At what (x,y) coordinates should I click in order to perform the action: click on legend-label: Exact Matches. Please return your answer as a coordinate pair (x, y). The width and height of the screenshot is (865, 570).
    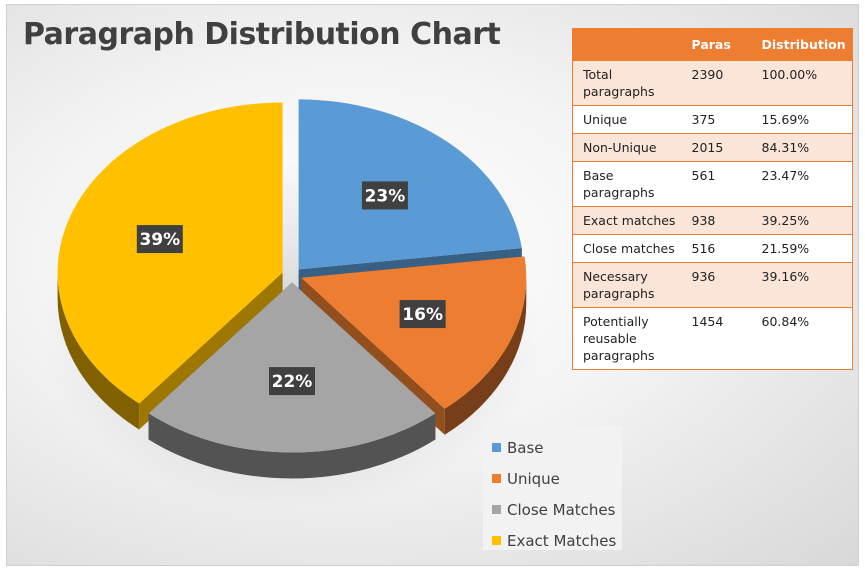
    Looking at the image, I should click on (562, 540).